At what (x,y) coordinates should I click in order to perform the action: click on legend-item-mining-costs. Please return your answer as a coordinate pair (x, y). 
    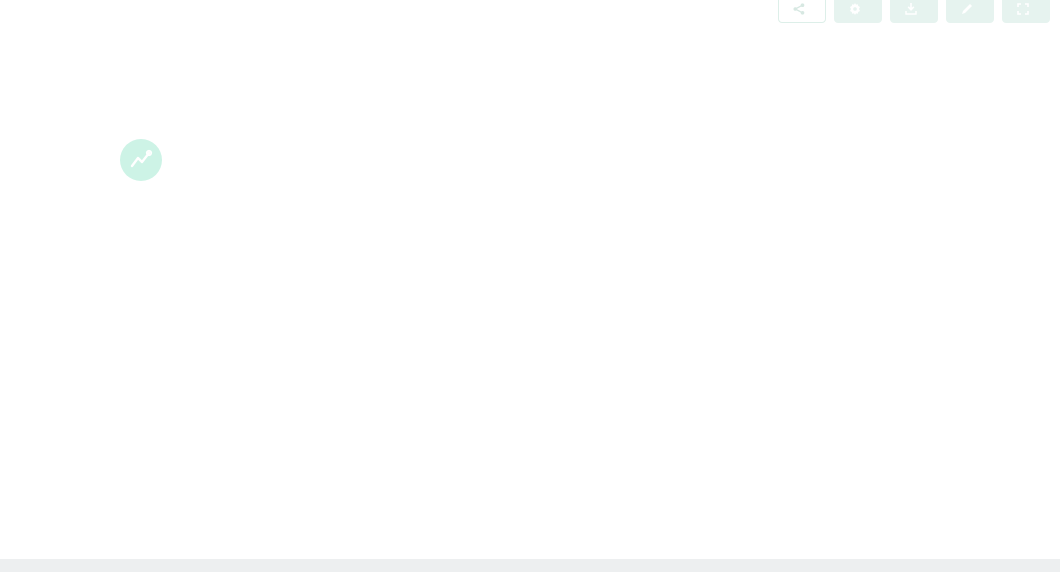
    Looking at the image, I should click on (438, 518).